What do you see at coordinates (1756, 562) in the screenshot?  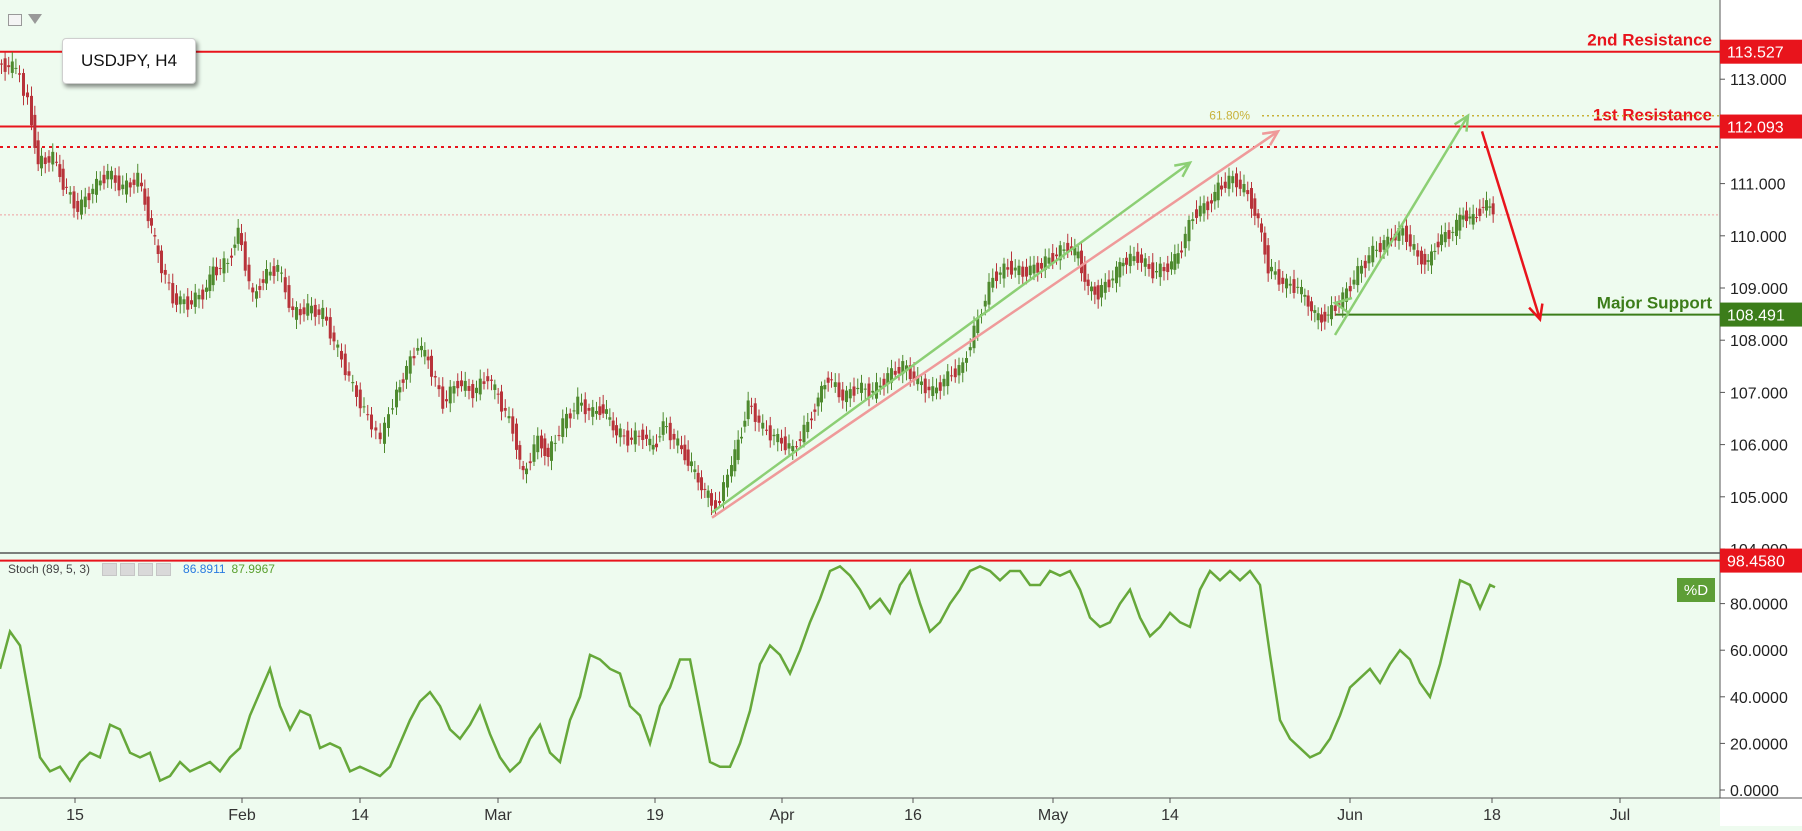 I see `stoch-top-value: 98.4580` at bounding box center [1756, 562].